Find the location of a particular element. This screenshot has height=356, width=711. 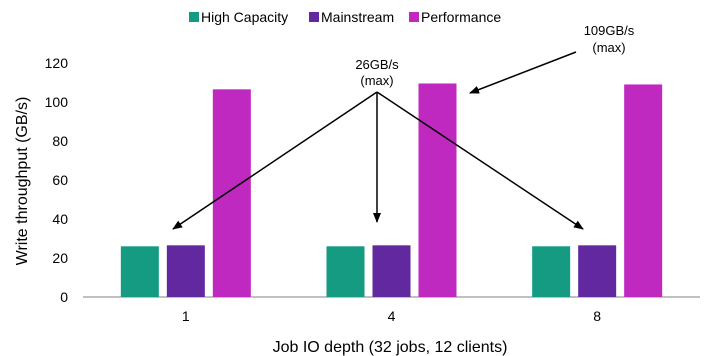

legend-label-performance: Performance is located at coordinates (461, 17).